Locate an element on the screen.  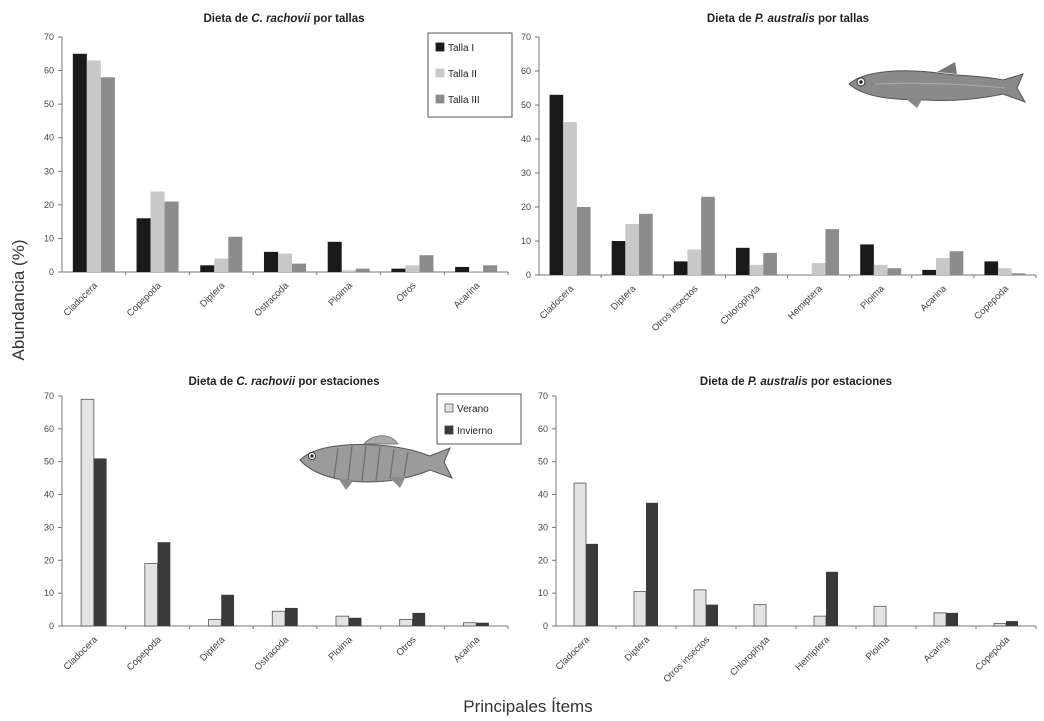
legend-label: Talla III is located at coordinates (464, 100).